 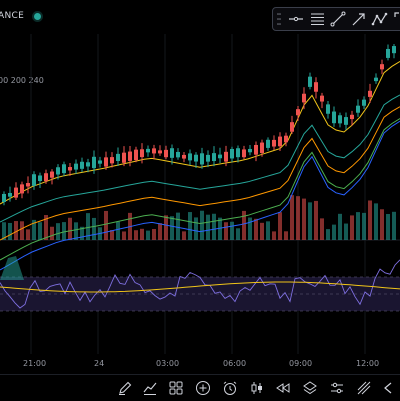 I want to click on indicators-icon, so click(x=150, y=388).